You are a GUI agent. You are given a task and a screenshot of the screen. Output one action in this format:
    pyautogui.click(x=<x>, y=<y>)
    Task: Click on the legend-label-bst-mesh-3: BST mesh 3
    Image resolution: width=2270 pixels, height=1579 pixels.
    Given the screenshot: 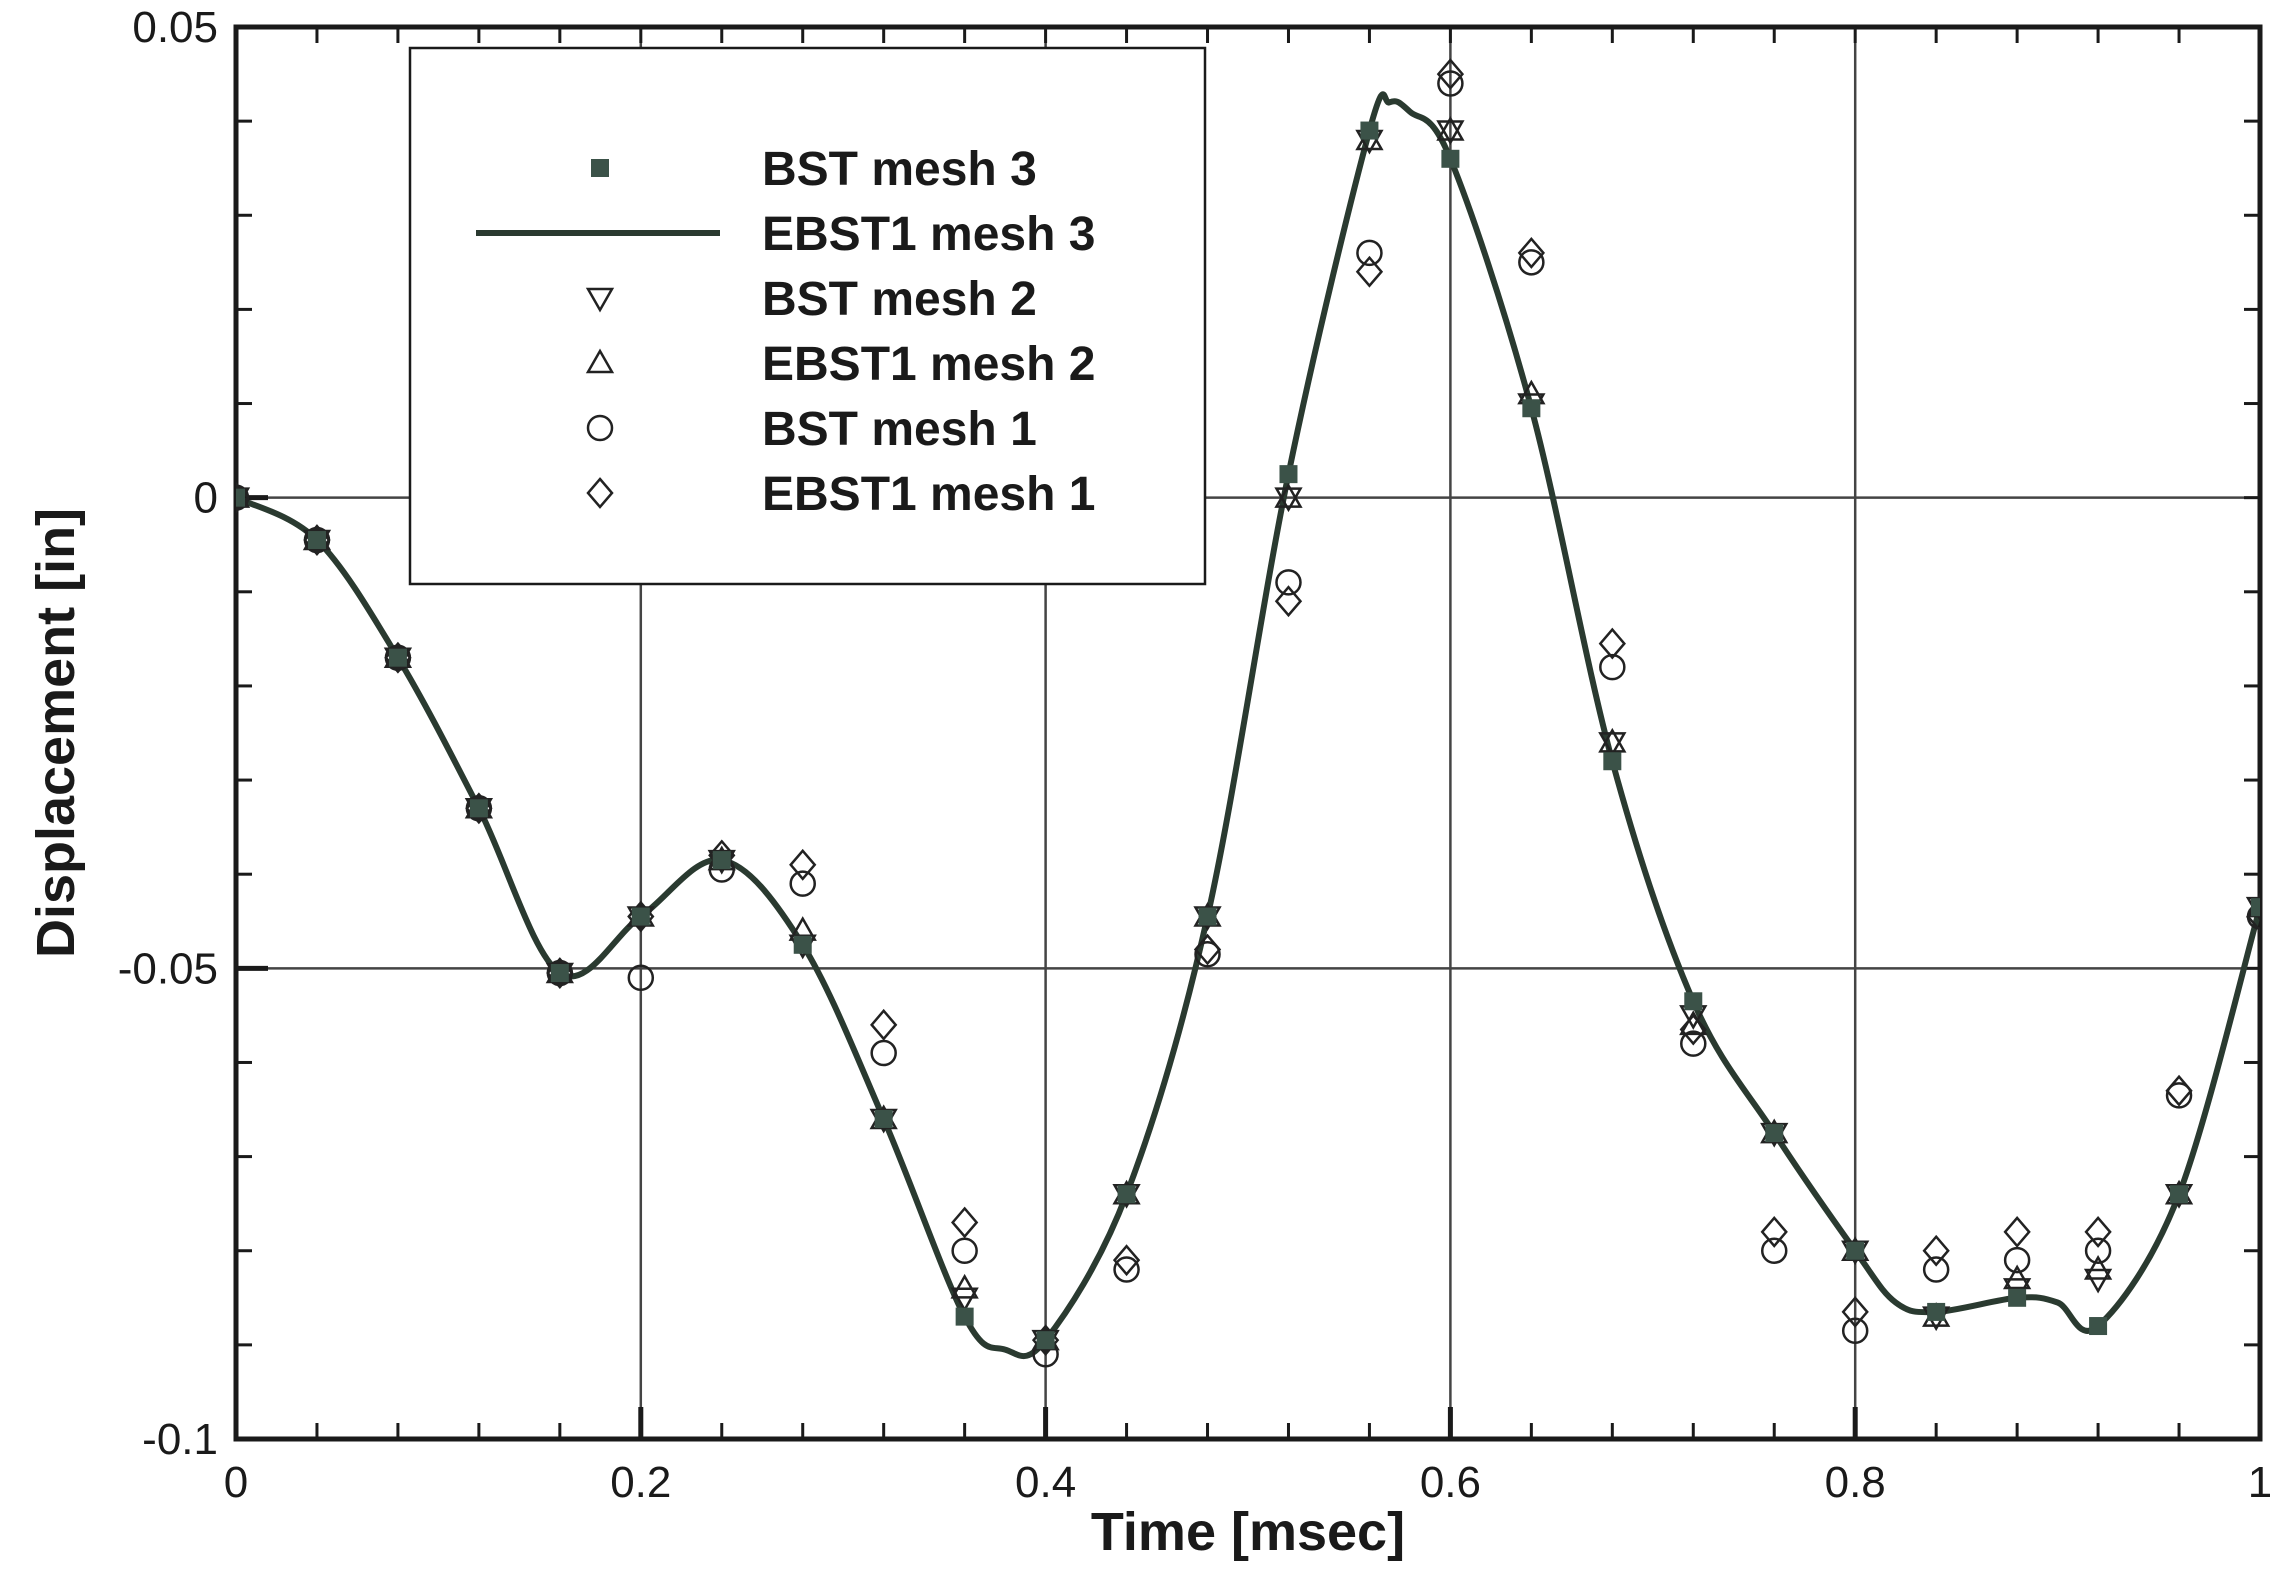 What is the action you would take?
    pyautogui.click(x=899, y=169)
    